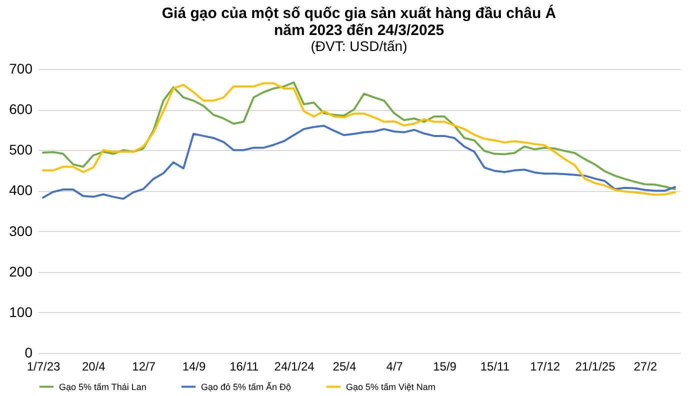 This screenshot has width=700, height=396. What do you see at coordinates (28, 352) in the screenshot?
I see `y-tick-label: 0` at bounding box center [28, 352].